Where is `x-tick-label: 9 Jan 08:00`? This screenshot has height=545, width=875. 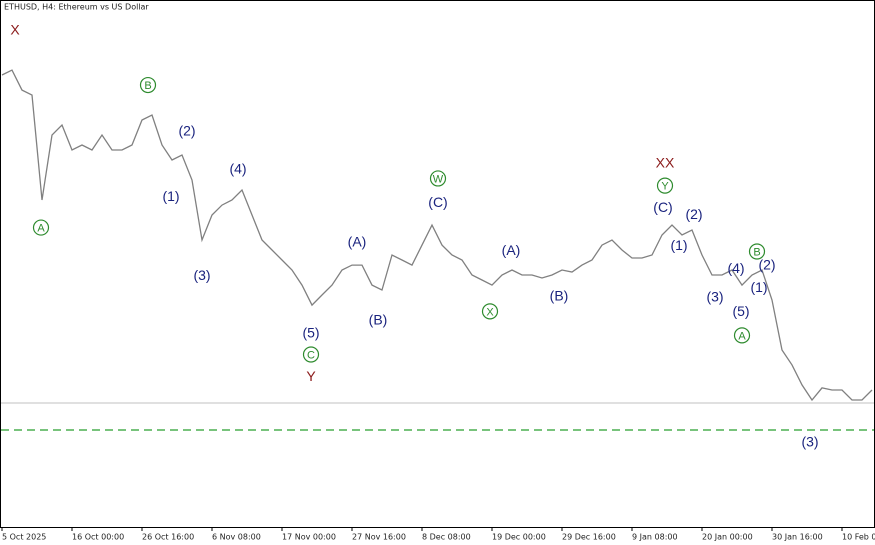 x-tick-label: 9 Jan 08:00 is located at coordinates (655, 537).